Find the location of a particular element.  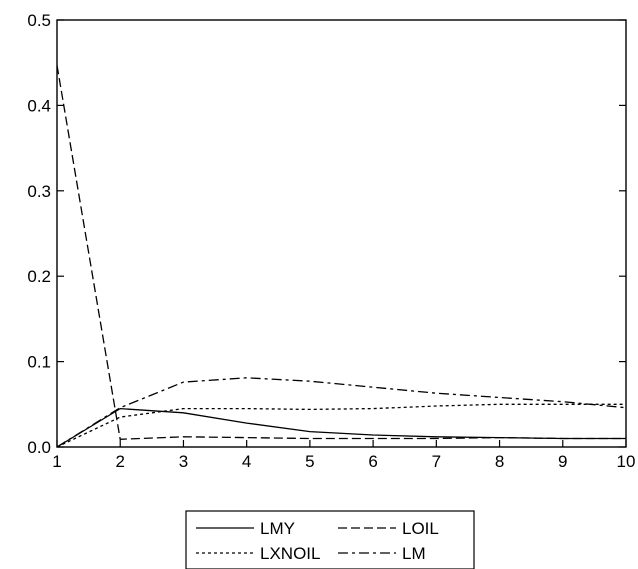

y-tick-label: 0.1 is located at coordinates (39, 362).